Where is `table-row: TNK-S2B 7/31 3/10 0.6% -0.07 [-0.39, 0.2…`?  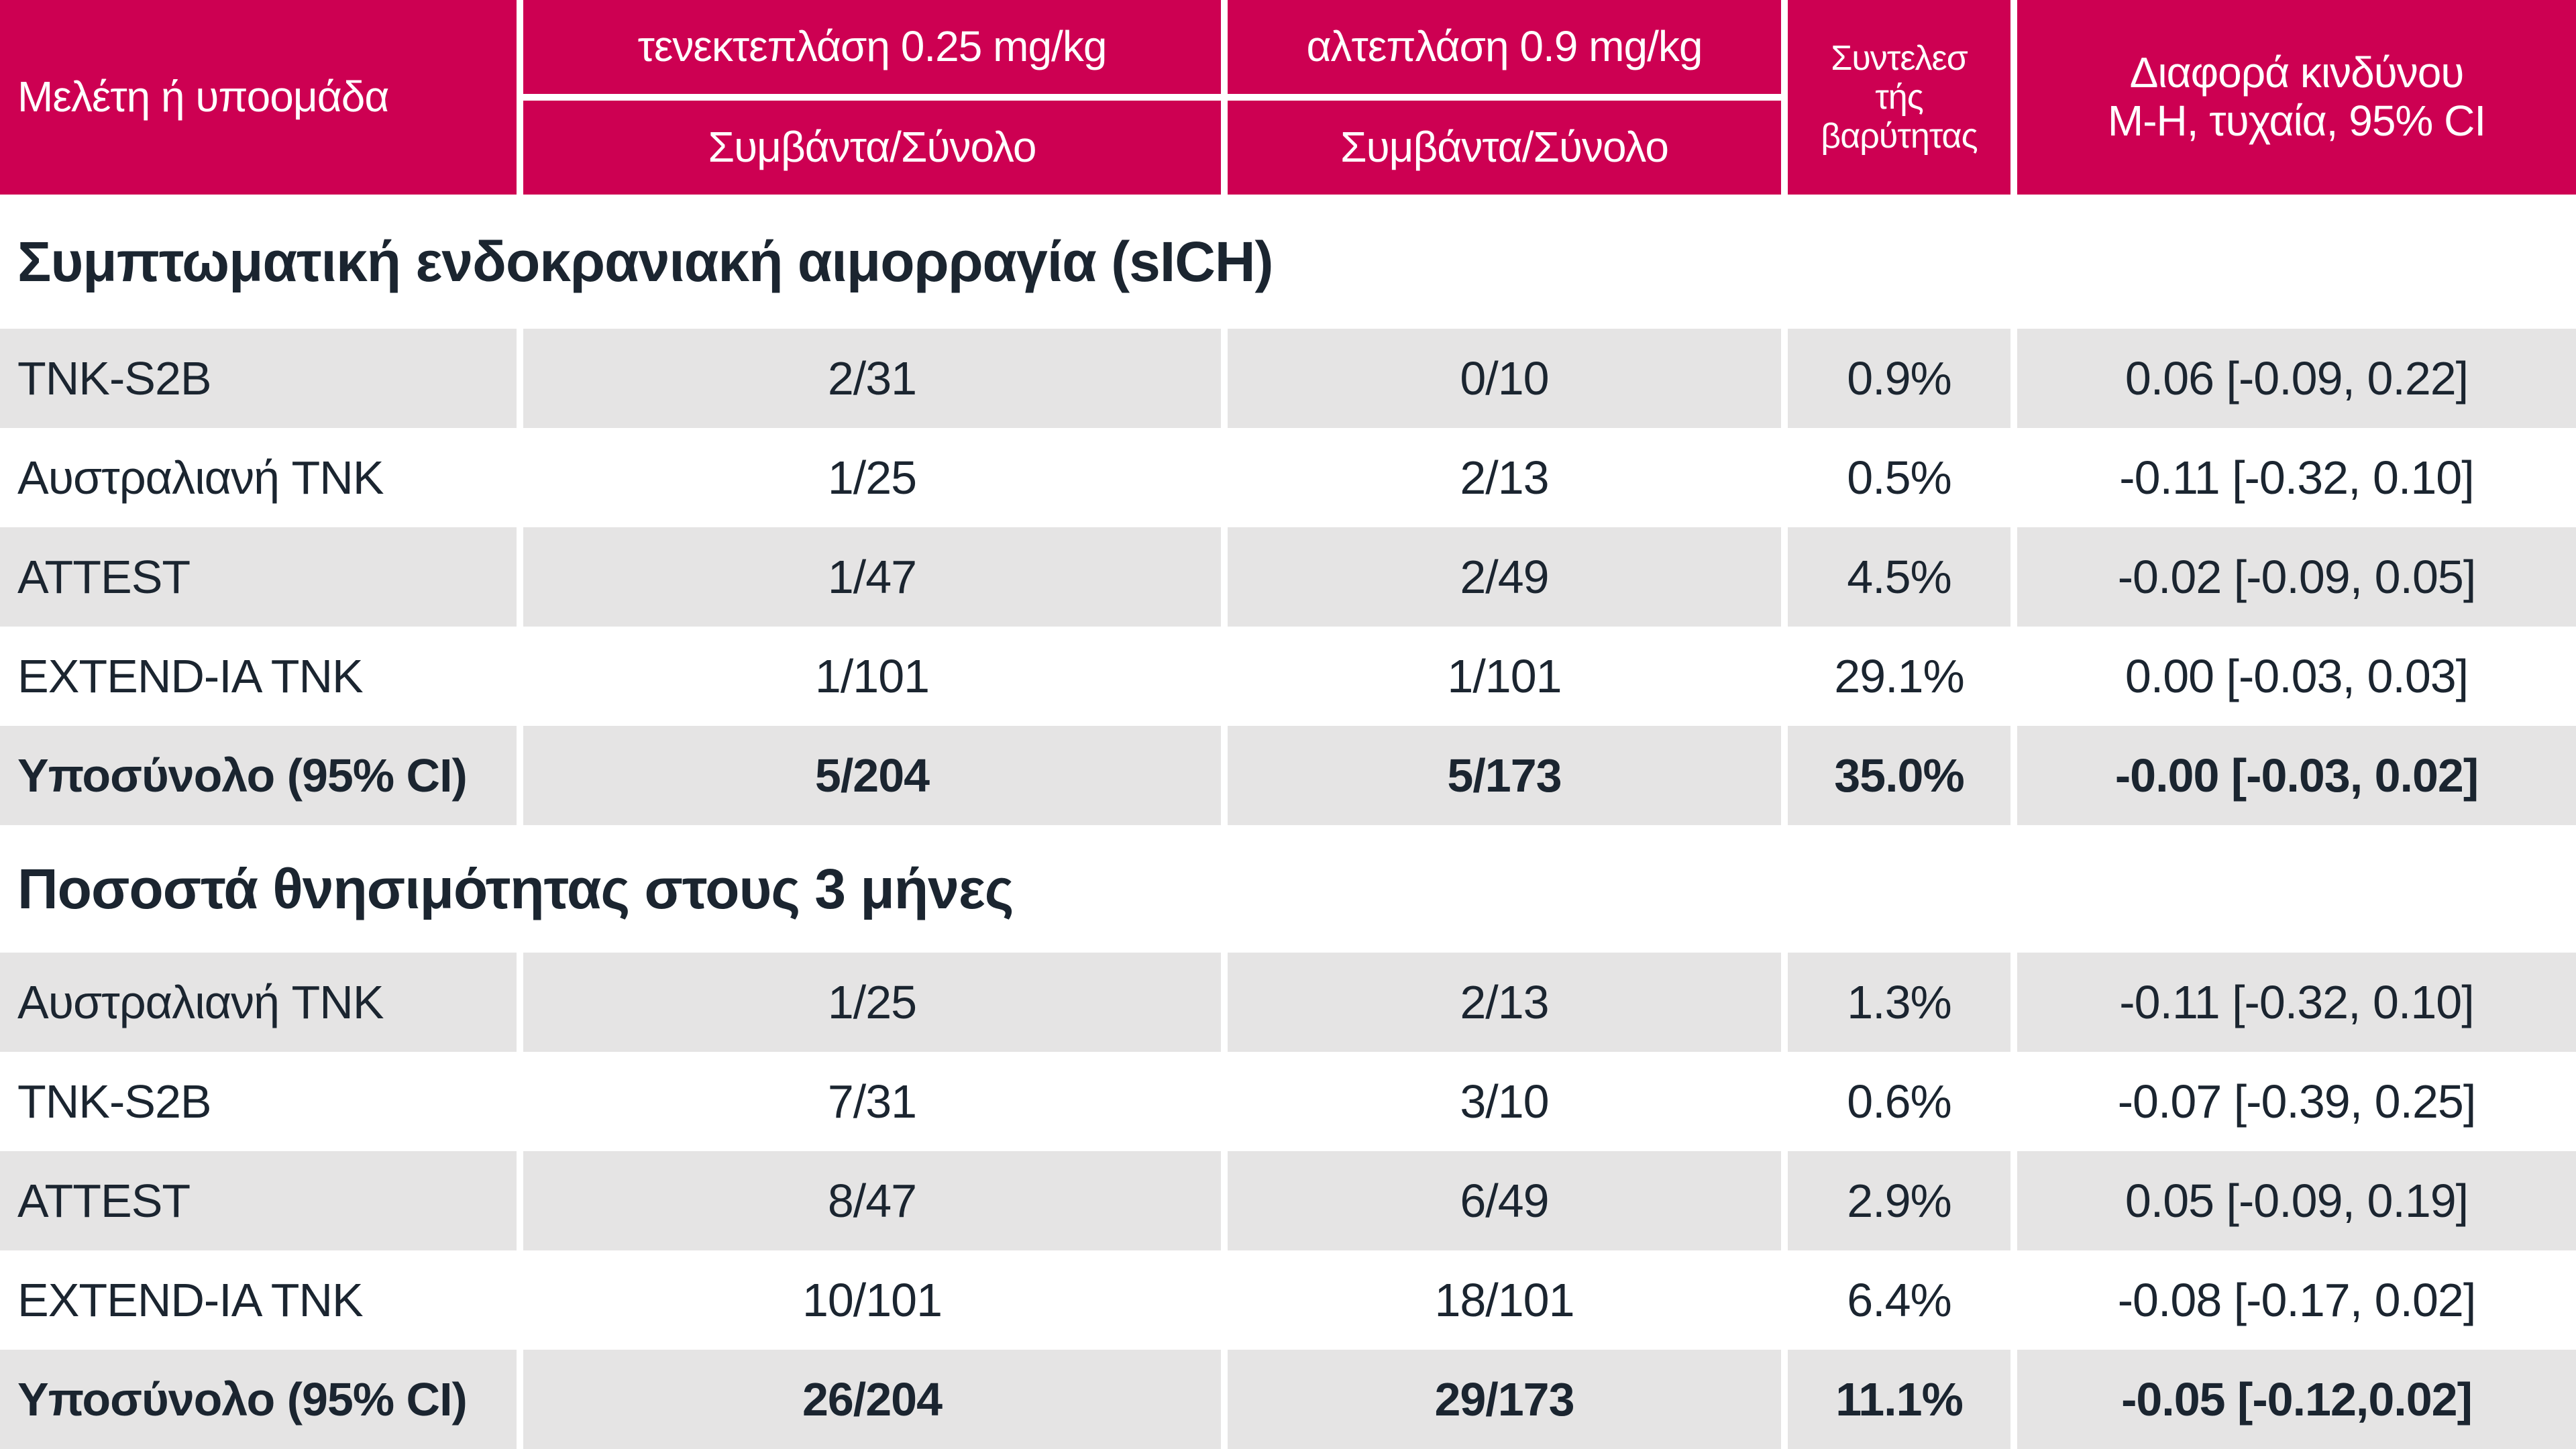
table-row: TNK-S2B 7/31 3/10 0.6% -0.07 [-0.39, 0.2… is located at coordinates (1288, 1101).